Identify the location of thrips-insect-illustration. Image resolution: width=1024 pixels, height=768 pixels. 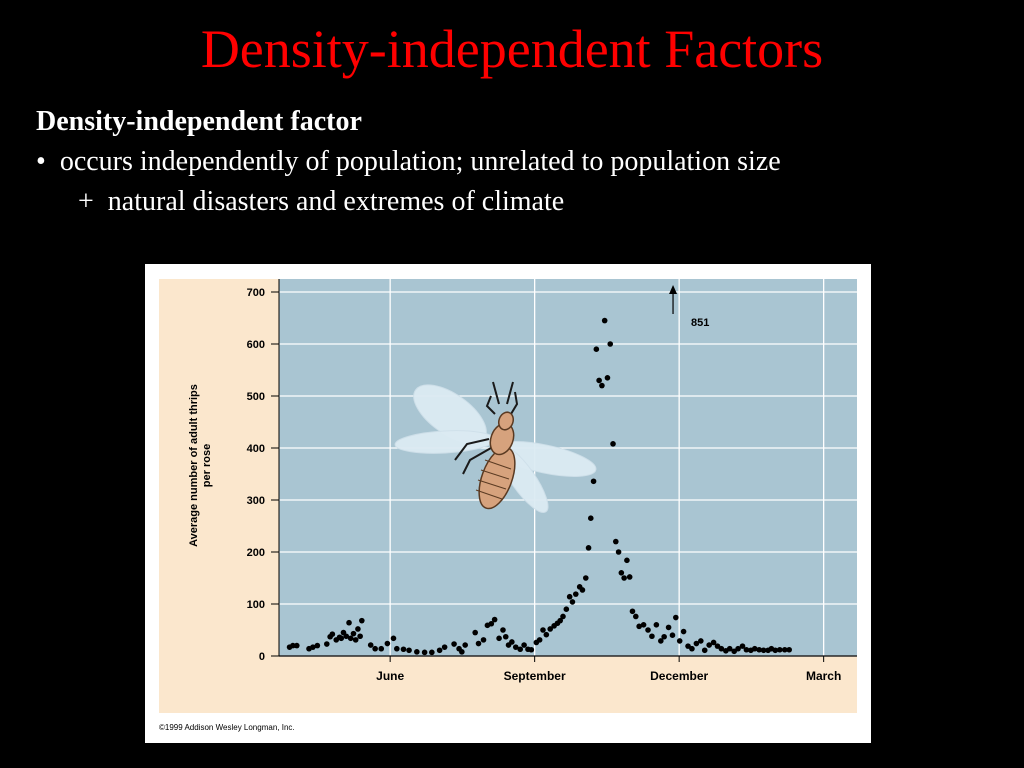
(495, 447).